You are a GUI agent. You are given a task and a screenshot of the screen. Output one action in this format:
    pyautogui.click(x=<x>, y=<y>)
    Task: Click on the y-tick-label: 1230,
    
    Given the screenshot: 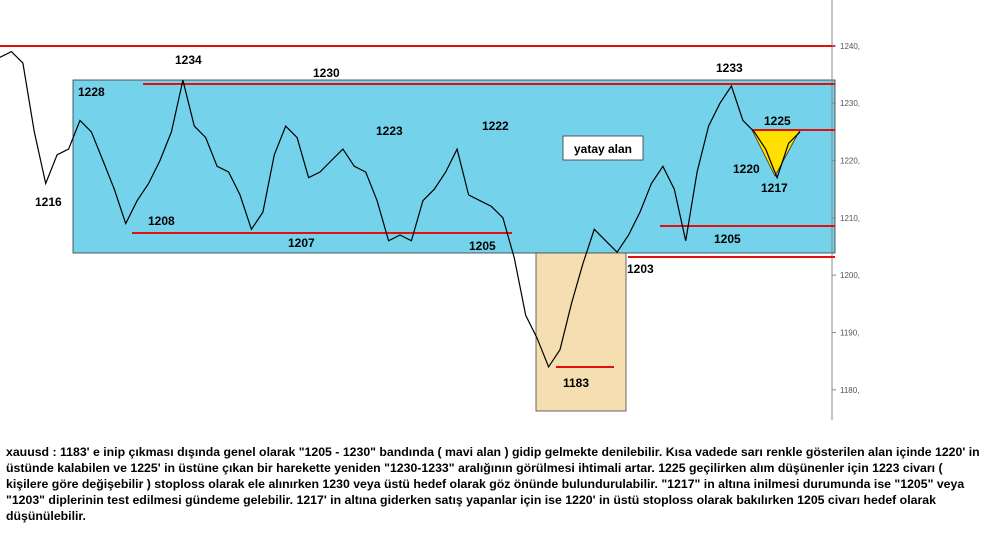 What is the action you would take?
    pyautogui.click(x=850, y=103)
    